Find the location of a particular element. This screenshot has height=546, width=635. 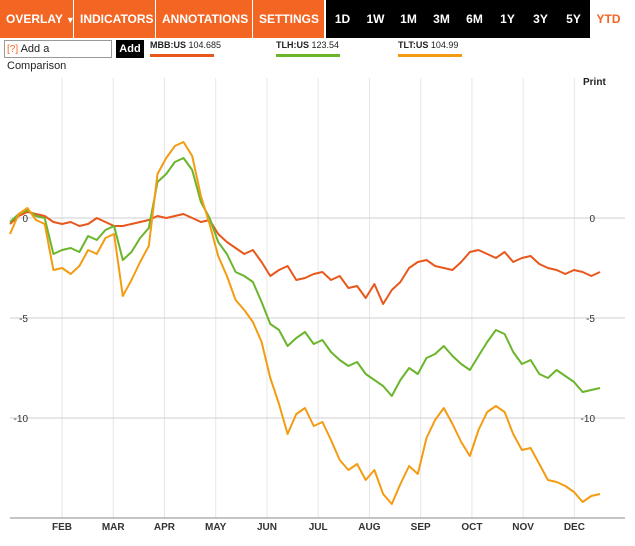

indicators-menu-button: INDICATORS▼ is located at coordinates (119, 19).